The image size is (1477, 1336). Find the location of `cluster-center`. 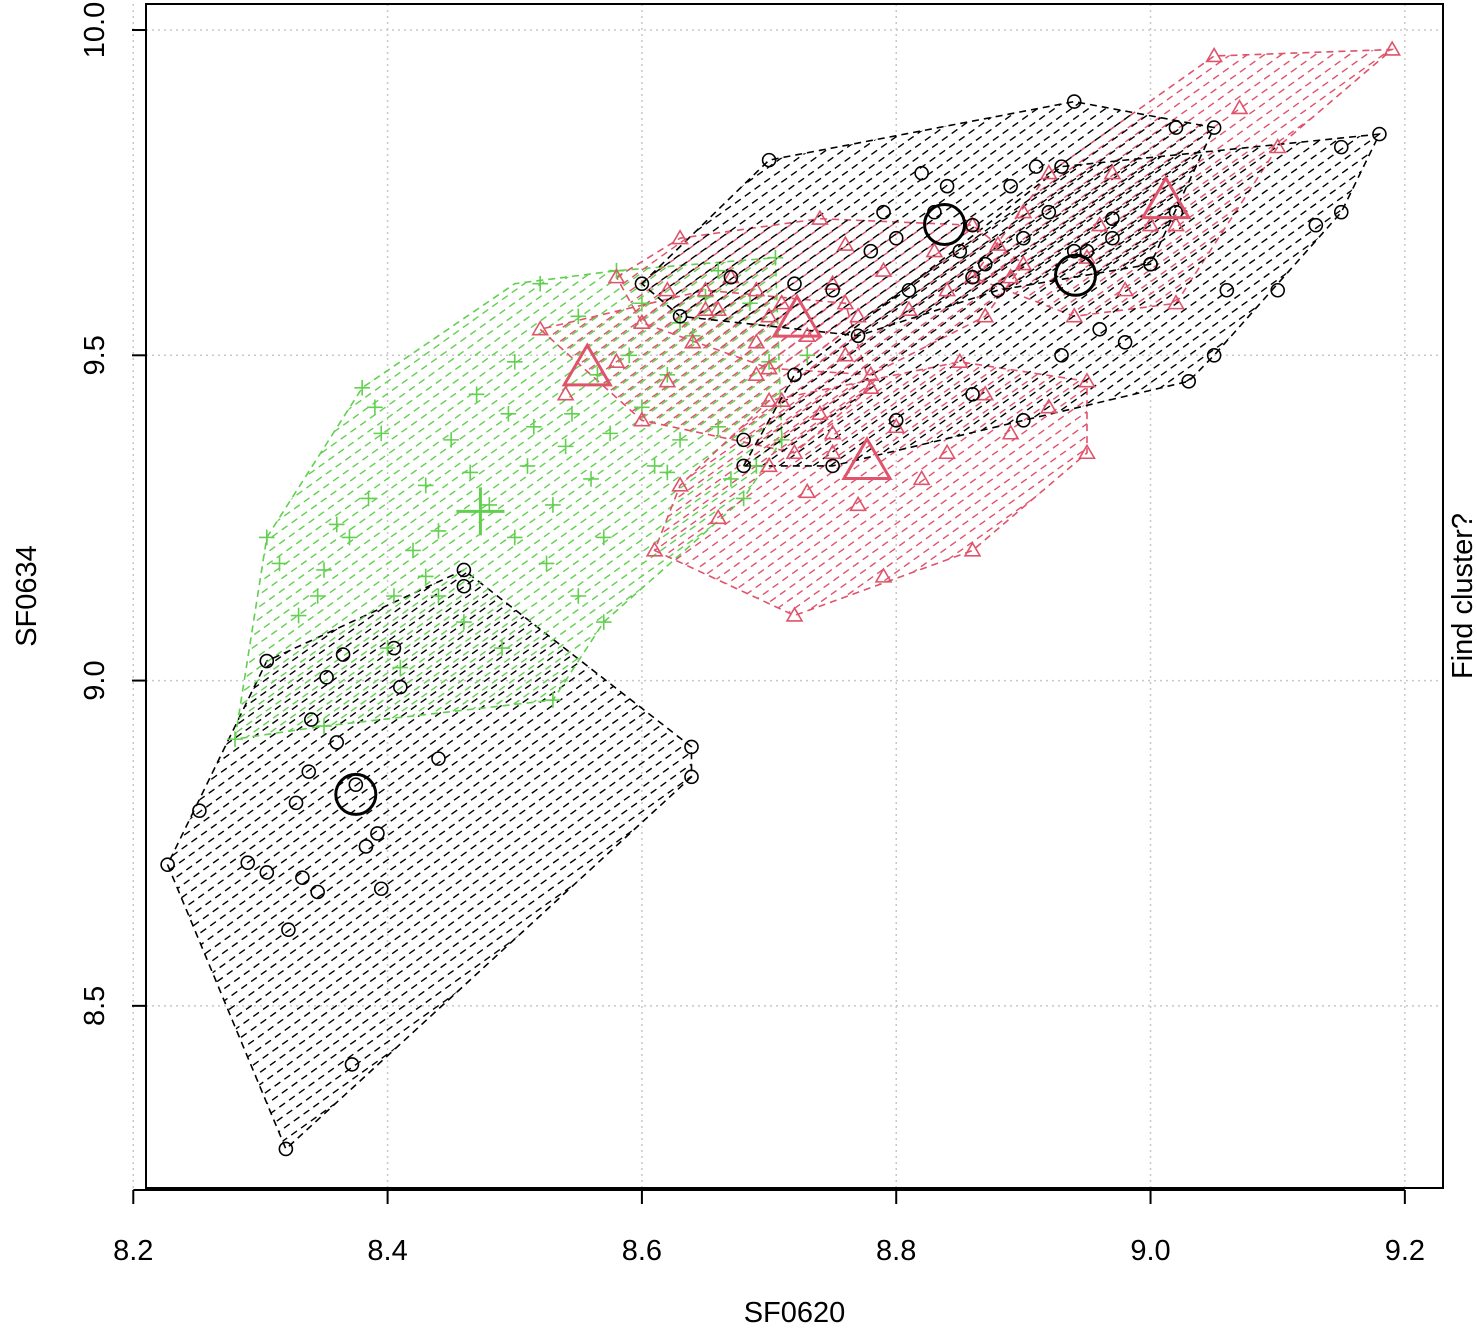

cluster-center is located at coordinates (797, 315).